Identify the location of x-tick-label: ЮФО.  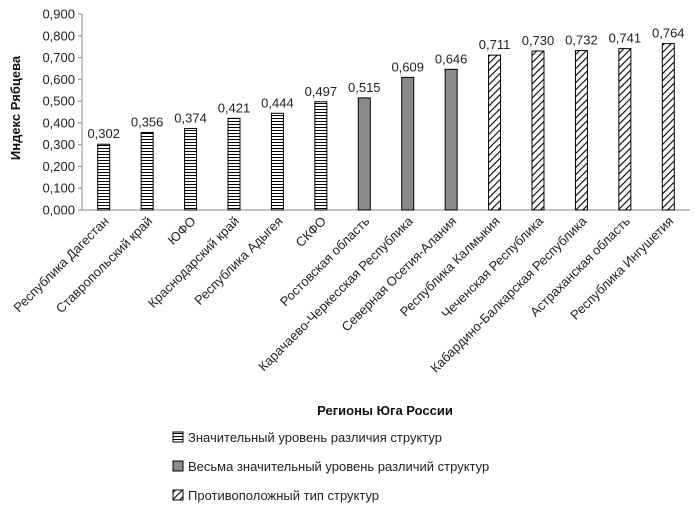
(182, 231).